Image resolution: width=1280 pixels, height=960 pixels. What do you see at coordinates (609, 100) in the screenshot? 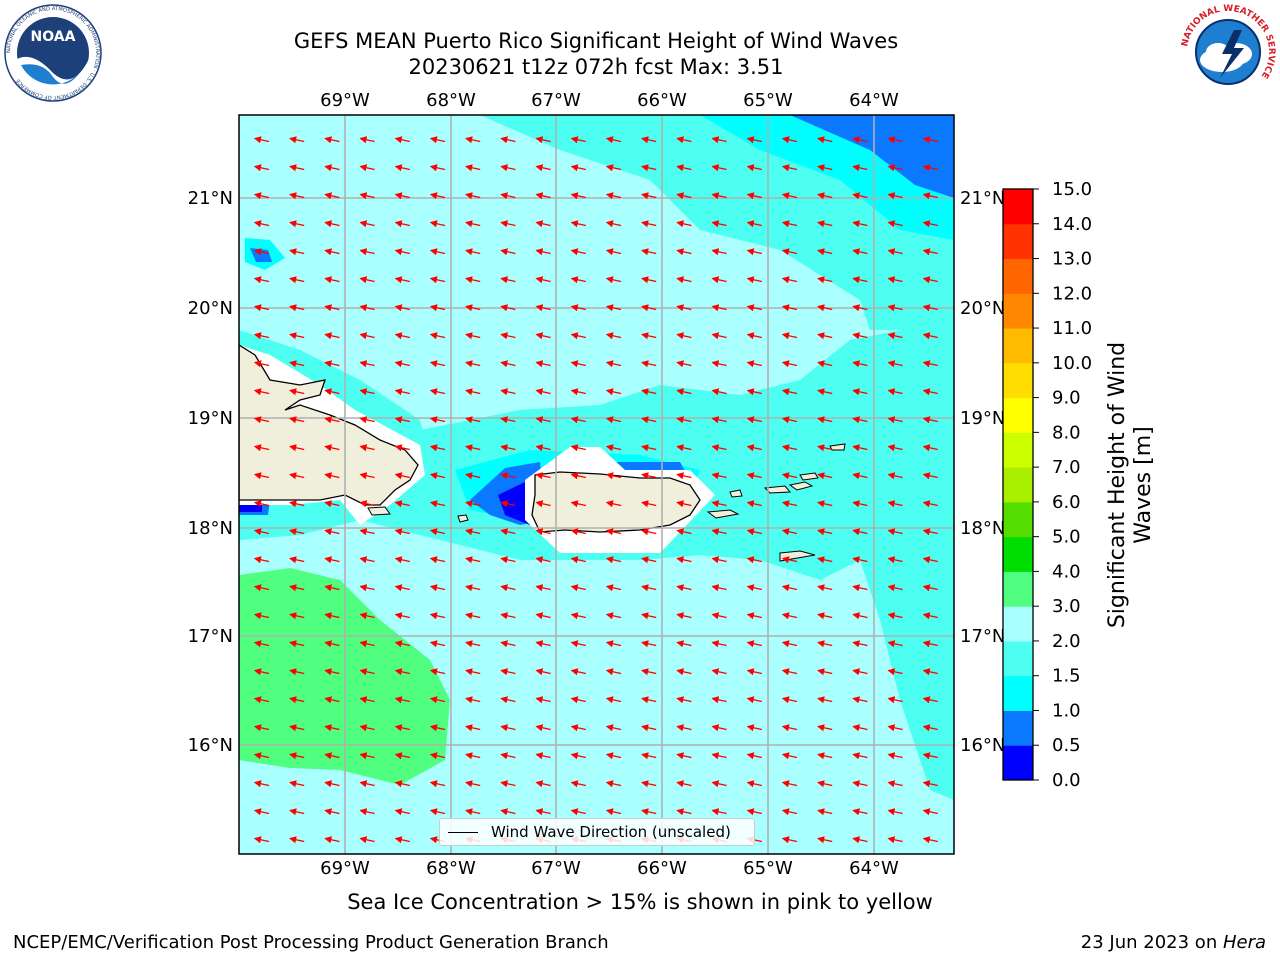
I see `lon-ticks-top: 69°W 68°W 67°W 66°W 65°W 64°W` at bounding box center [609, 100].